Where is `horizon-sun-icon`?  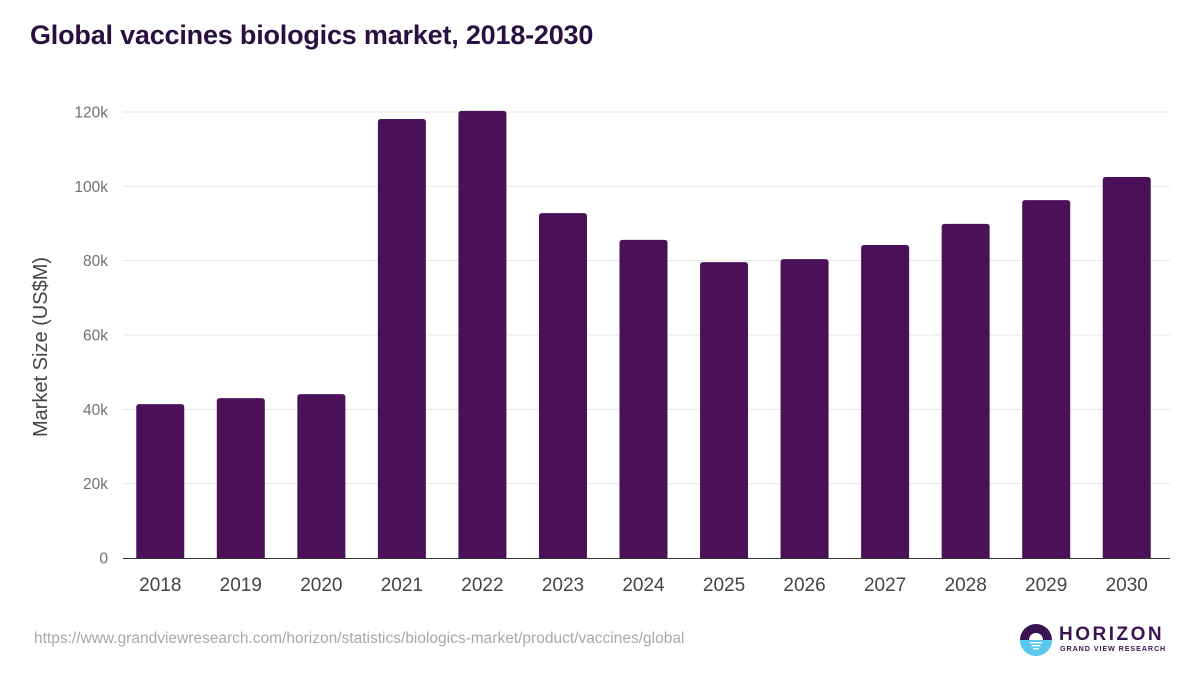
horizon-sun-icon is located at coordinates (1036, 640).